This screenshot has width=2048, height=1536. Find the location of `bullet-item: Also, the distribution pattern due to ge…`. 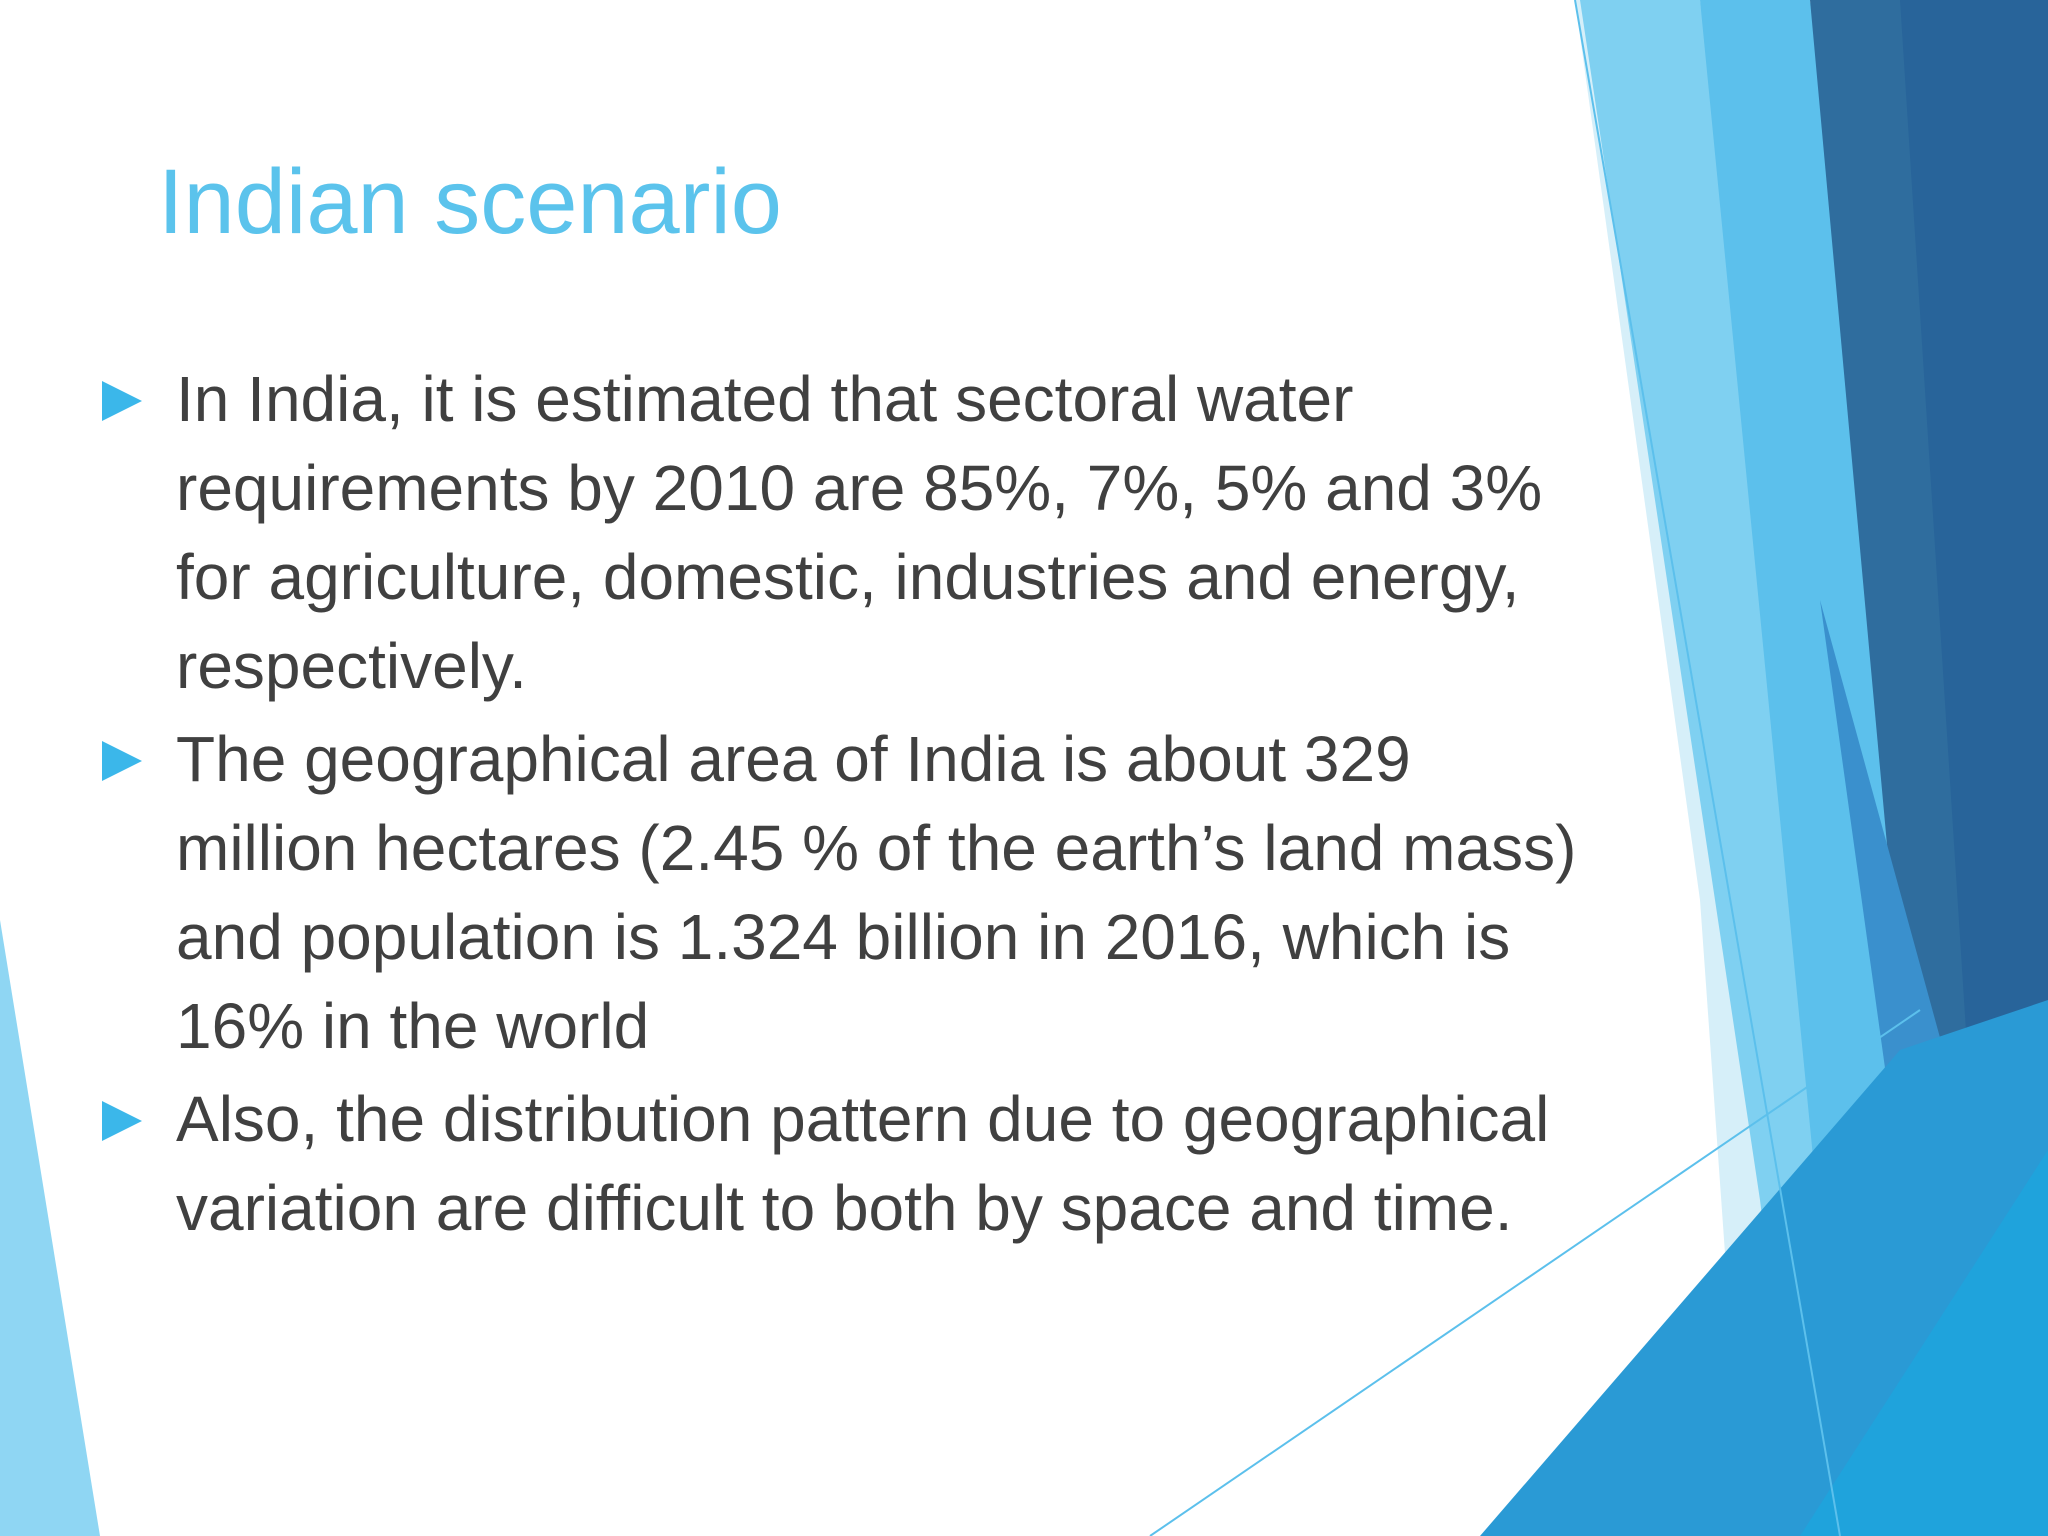

bullet-item: Also, the distribution pattern due to ge… is located at coordinates (850, 1164).